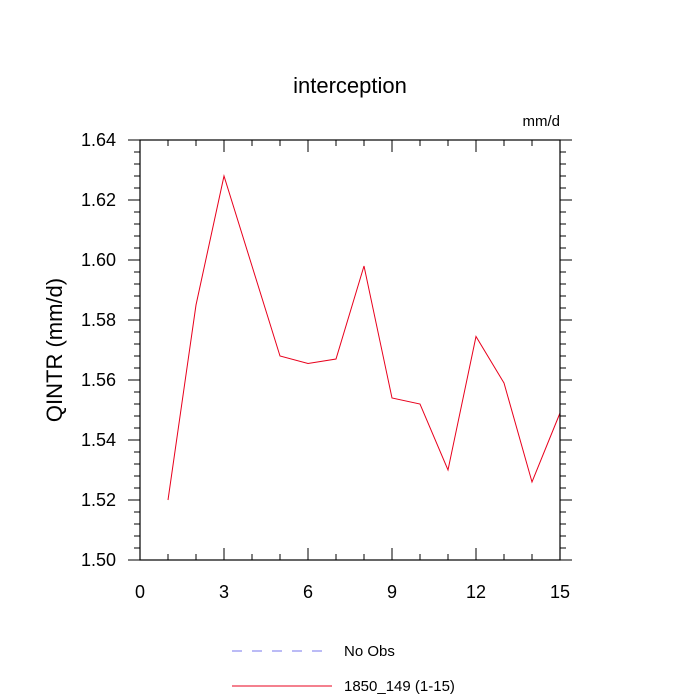 The width and height of the screenshot is (700, 700). I want to click on x-tick-label: 6, so click(308, 592).